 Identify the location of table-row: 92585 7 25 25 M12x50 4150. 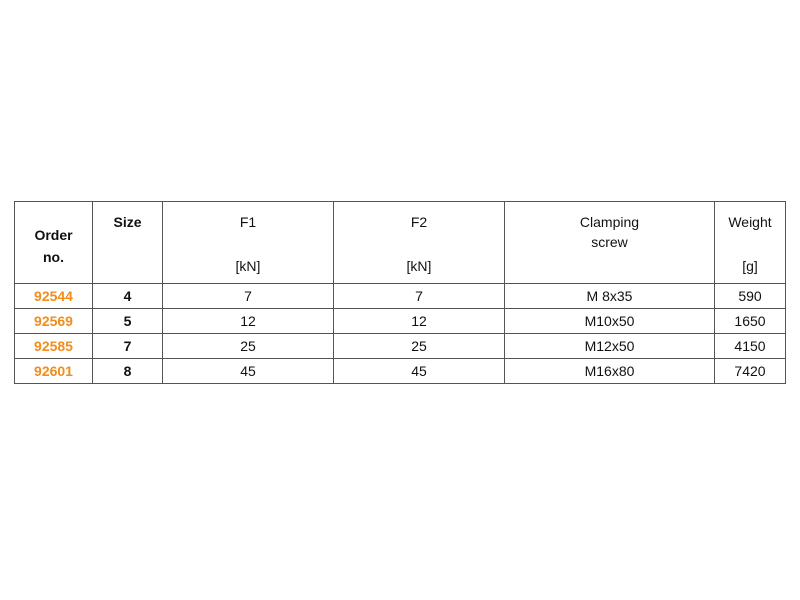
(400, 346).